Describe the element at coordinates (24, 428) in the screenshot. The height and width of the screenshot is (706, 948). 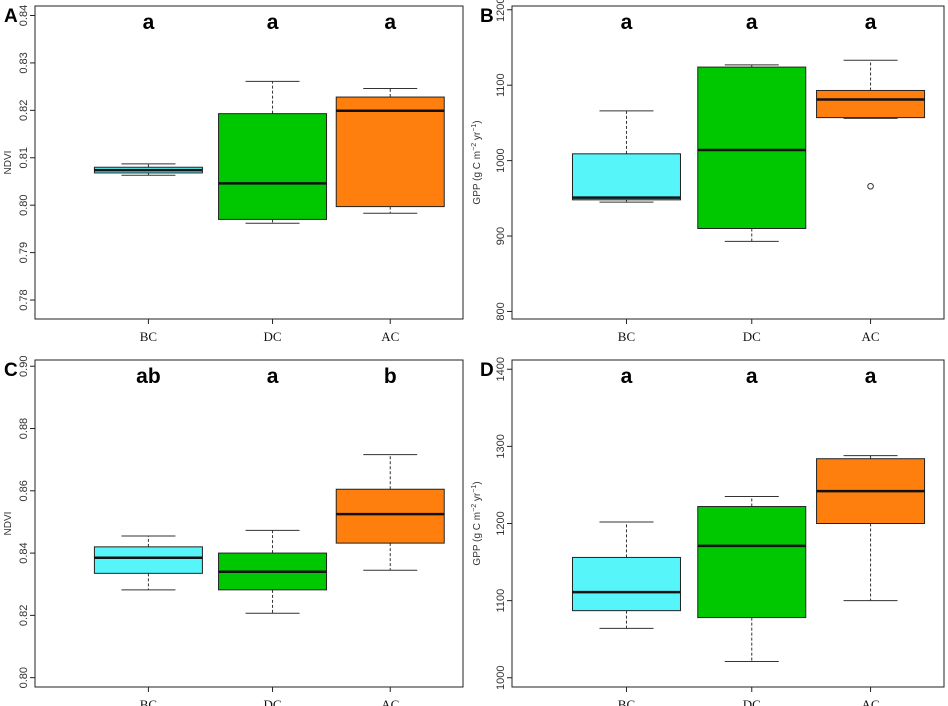
I see `y-tick-label: 0.88` at that location.